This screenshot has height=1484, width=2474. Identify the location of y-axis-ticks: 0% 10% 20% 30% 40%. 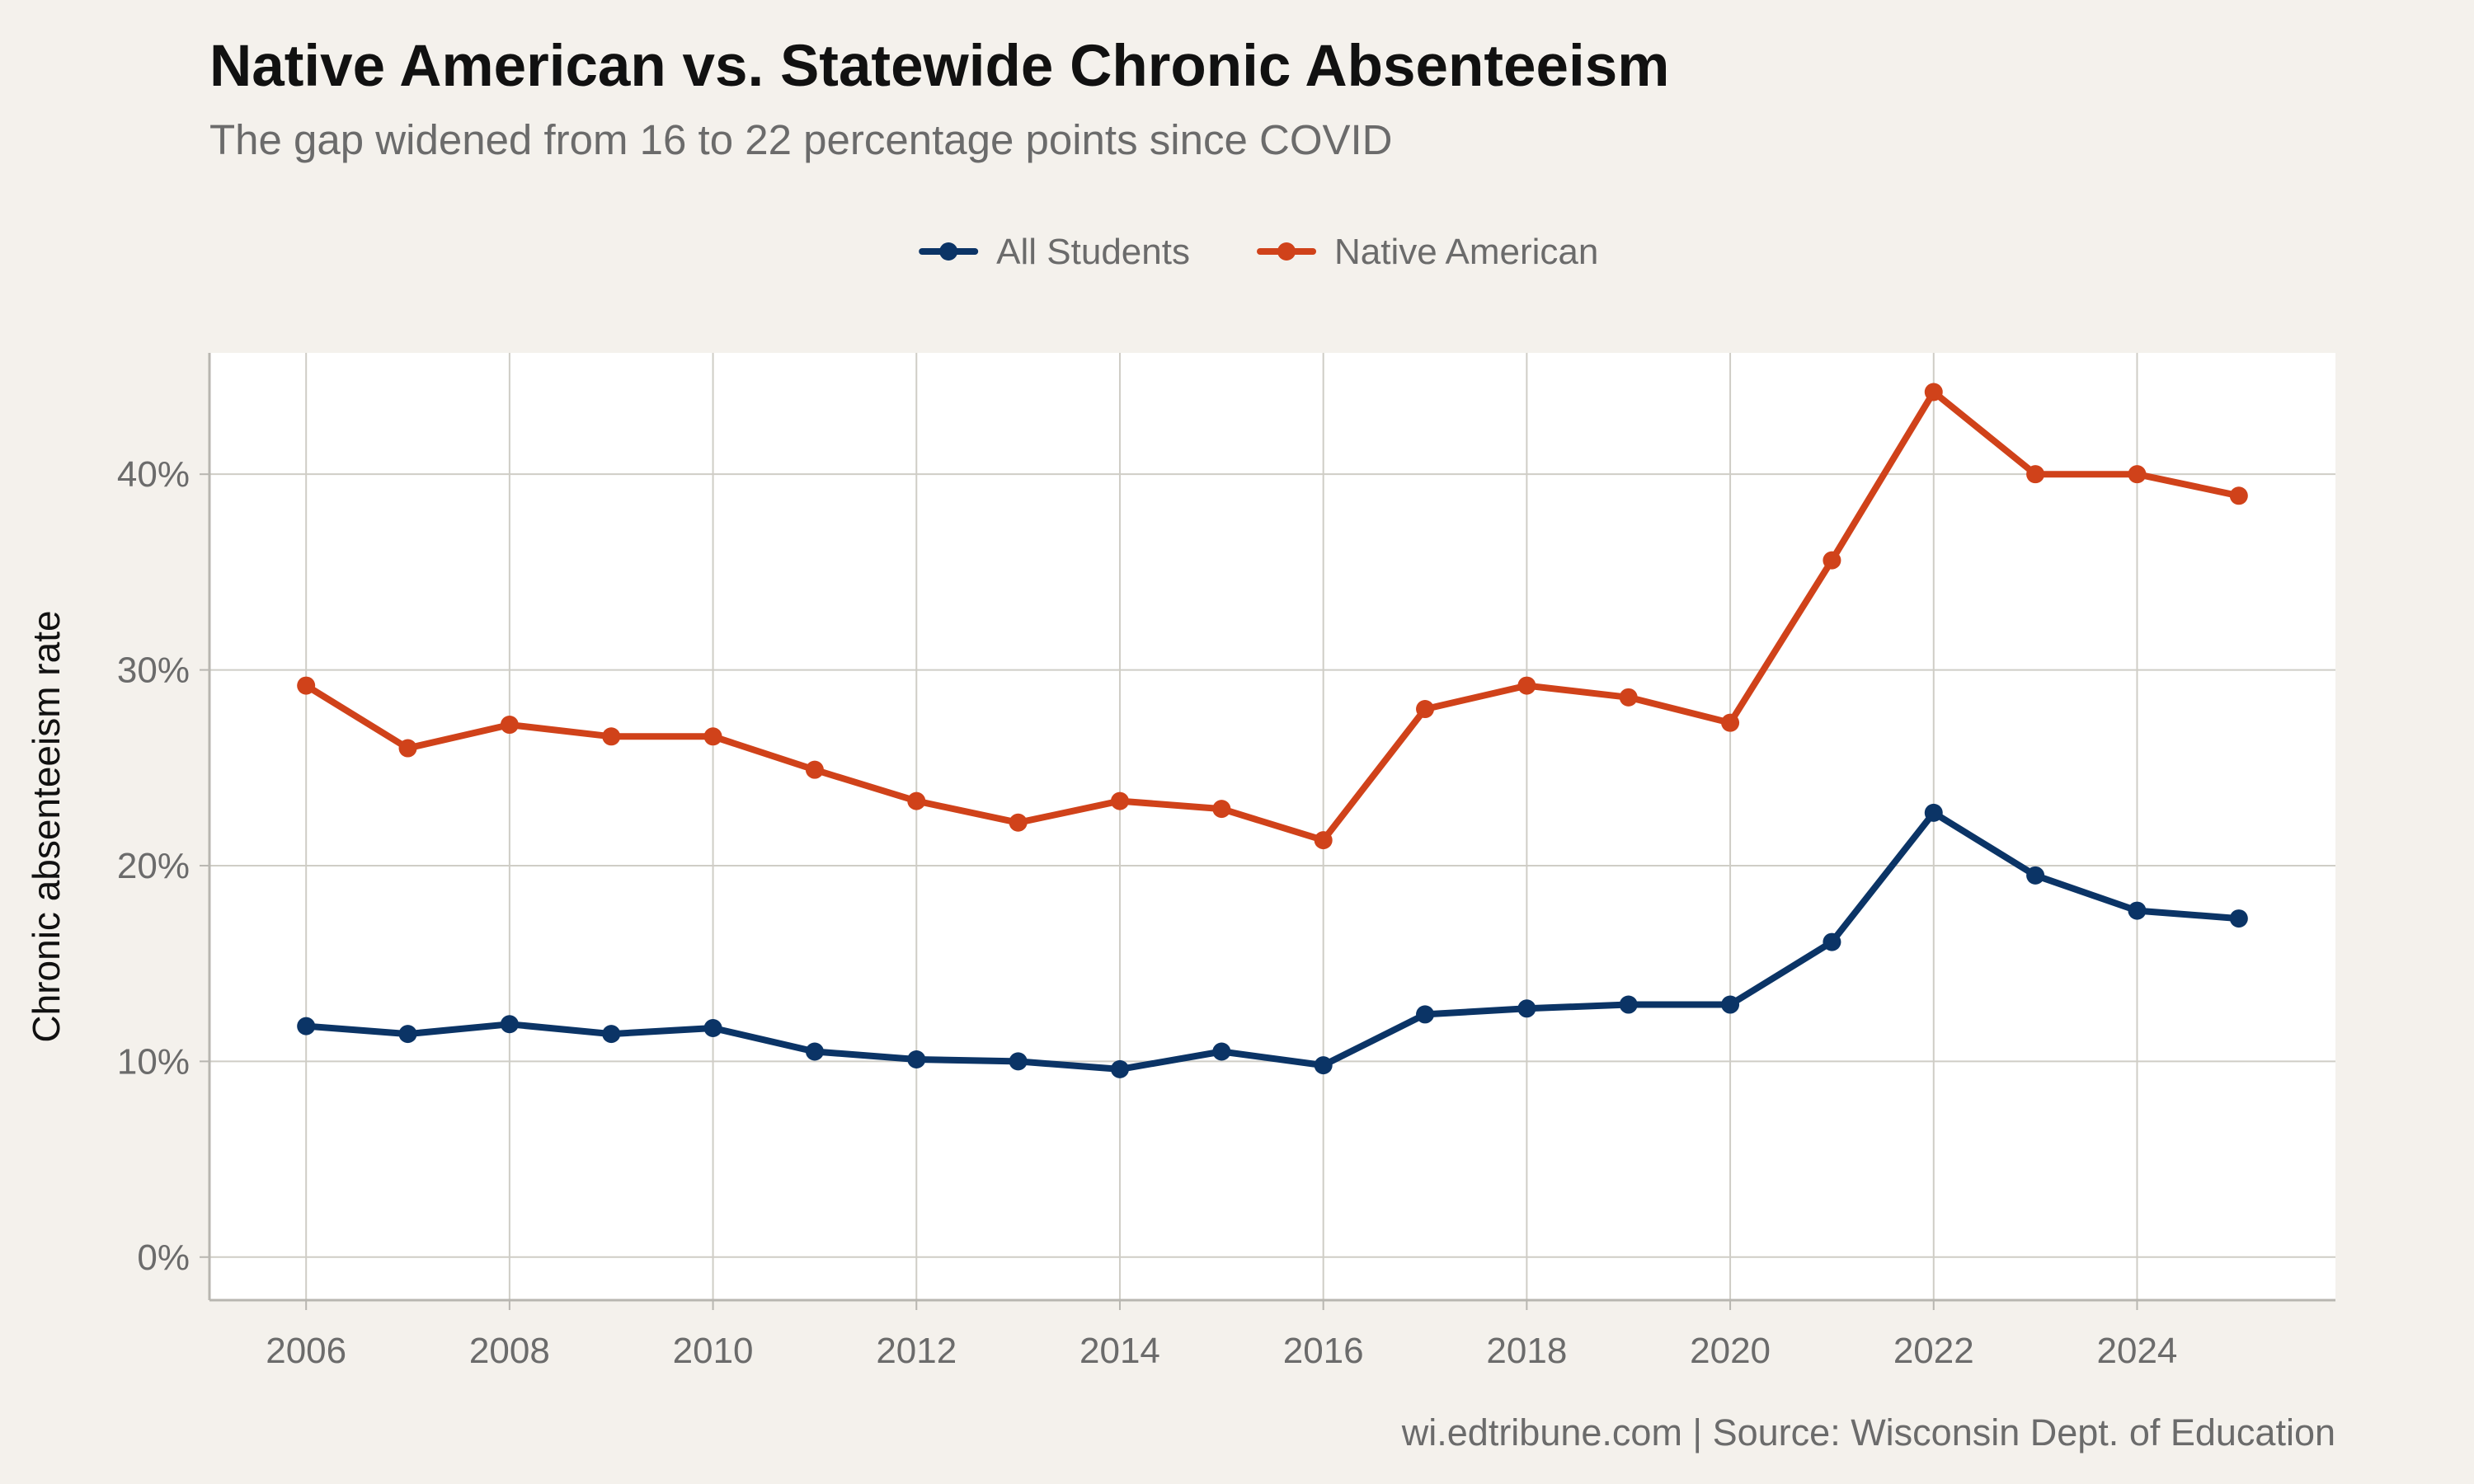
(163, 866).